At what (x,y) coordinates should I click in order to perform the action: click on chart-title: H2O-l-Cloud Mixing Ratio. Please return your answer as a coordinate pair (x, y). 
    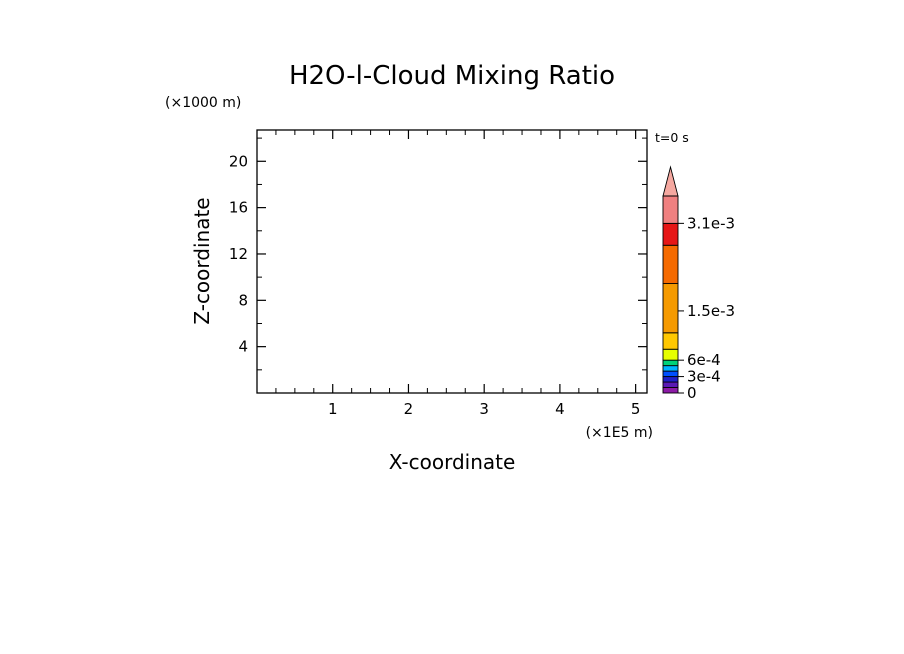
    Looking at the image, I should click on (452, 76).